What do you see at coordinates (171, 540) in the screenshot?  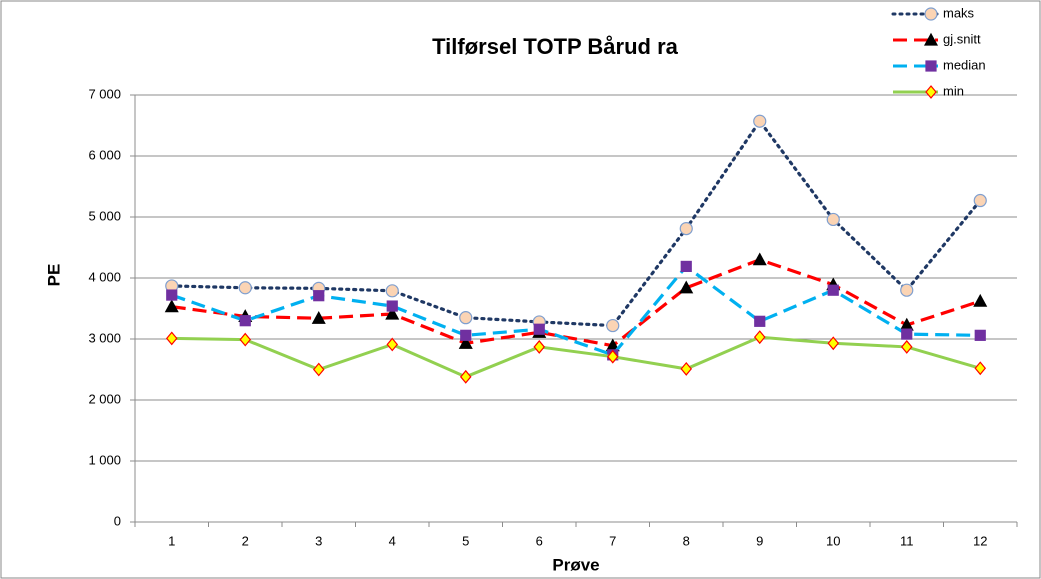 I see `x-tick-label: 1` at bounding box center [171, 540].